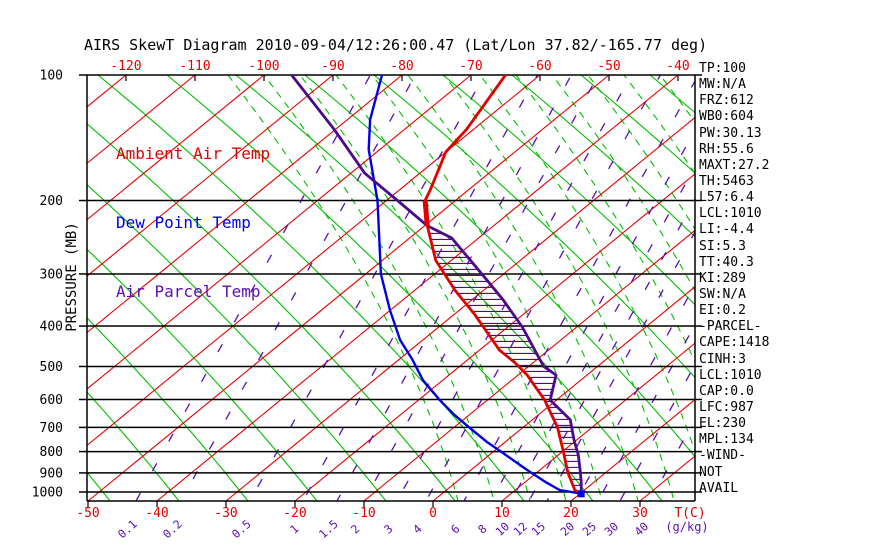 The width and height of the screenshot is (870, 560). I want to click on pressure-tick-label: 600, so click(51, 400).